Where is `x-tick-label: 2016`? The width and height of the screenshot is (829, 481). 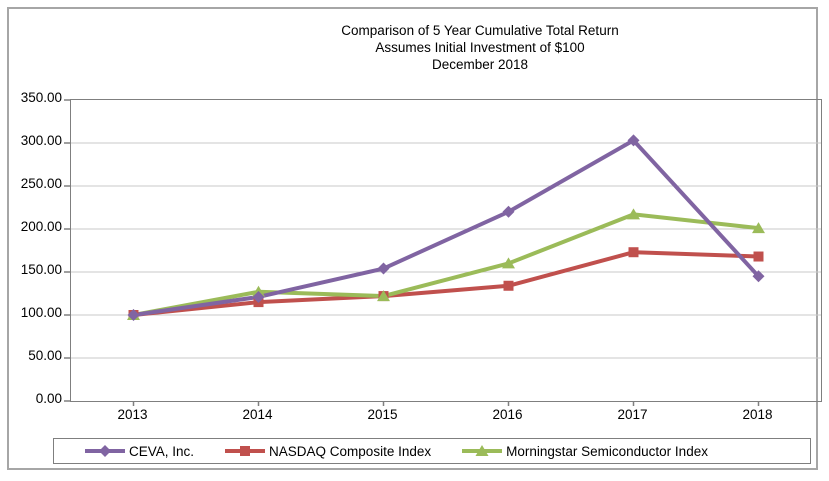
x-tick-label: 2016 is located at coordinates (507, 414).